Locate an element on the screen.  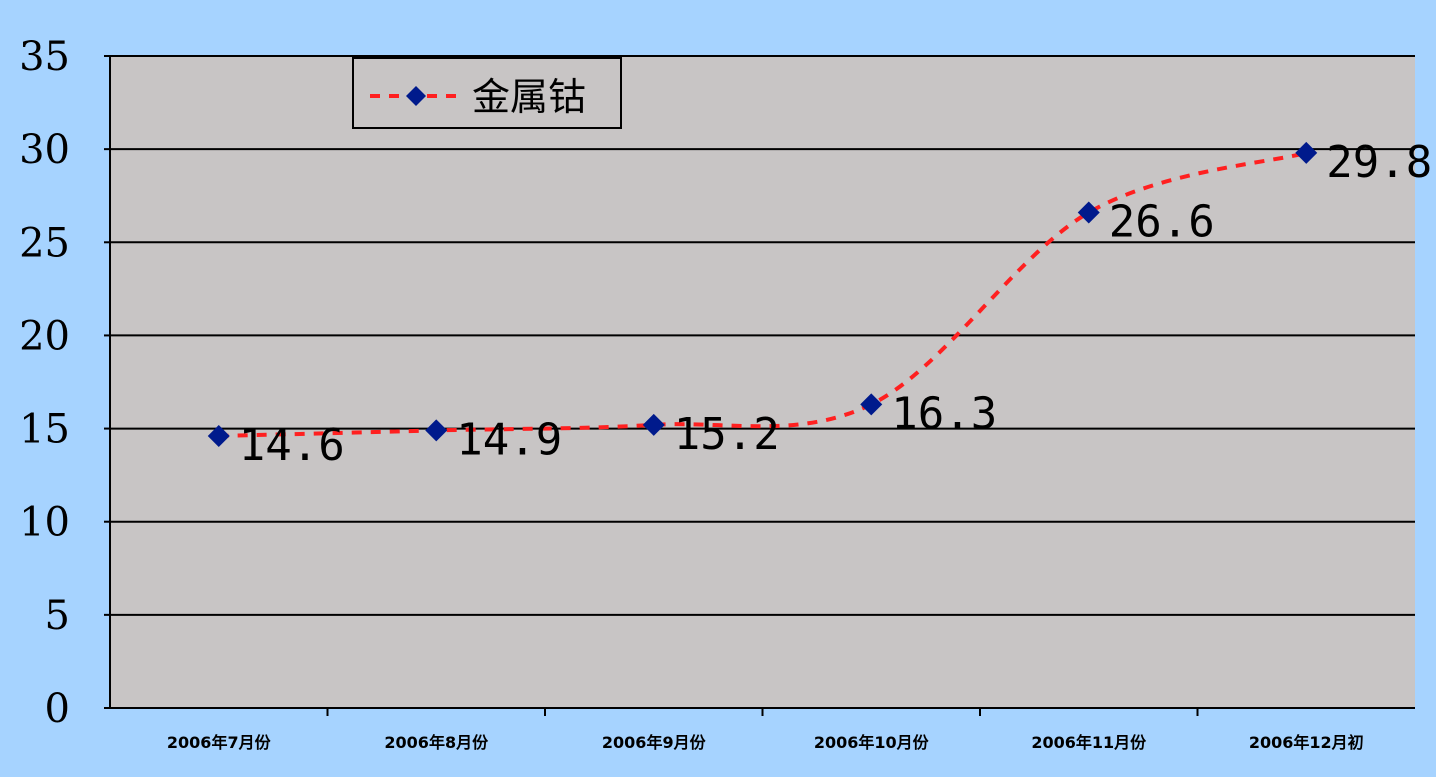
y-tick-label-15: 15 is located at coordinates (44, 430).